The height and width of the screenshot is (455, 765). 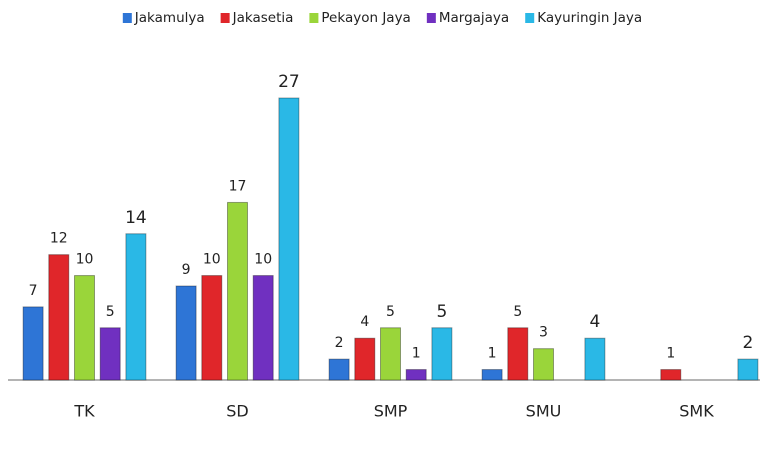 I want to click on value-label: 7, so click(x=33, y=291).